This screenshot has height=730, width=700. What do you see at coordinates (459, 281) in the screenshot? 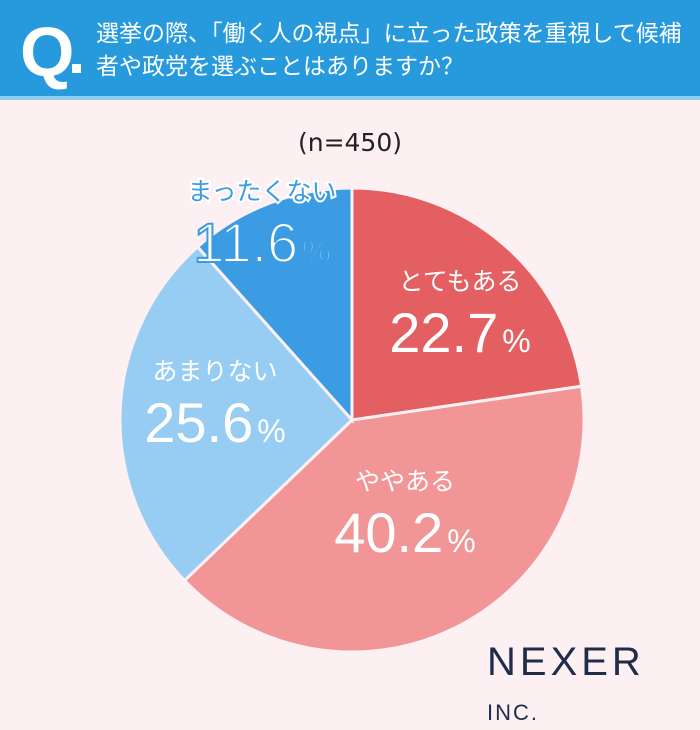
I see `slice-label: とてもある` at bounding box center [459, 281].